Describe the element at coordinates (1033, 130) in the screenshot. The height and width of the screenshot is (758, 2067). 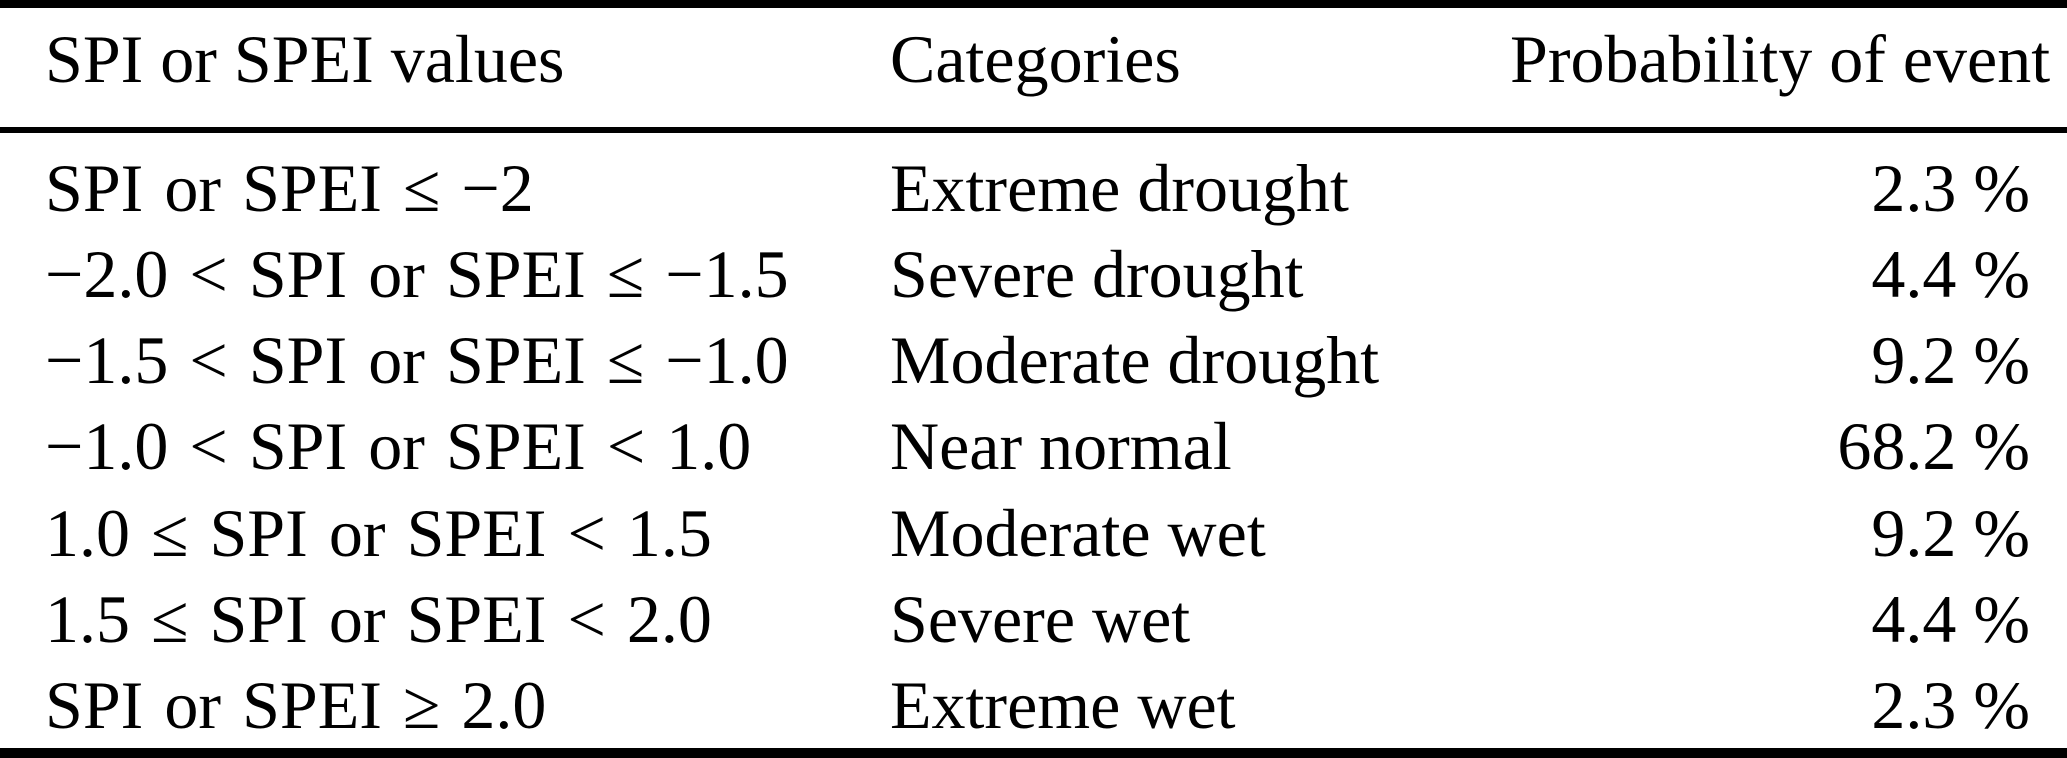
I see `table-header-rule` at that location.